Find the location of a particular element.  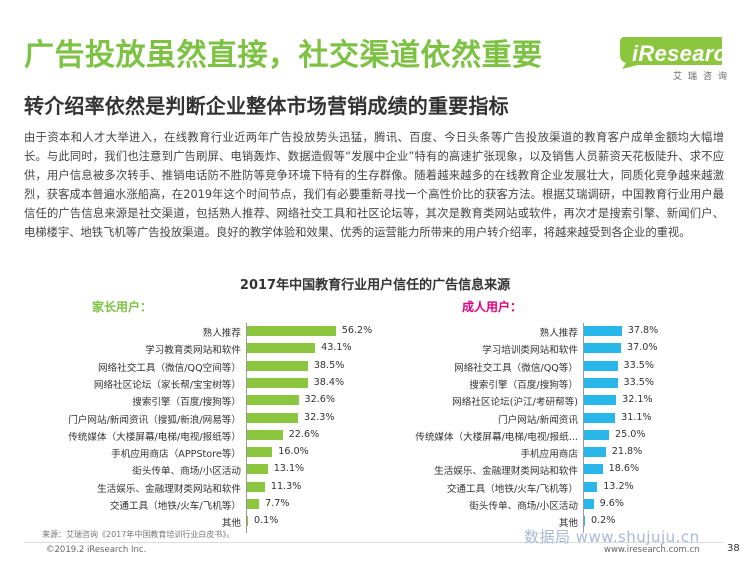

adult-category-label: 街头传单、商场/小区活动 is located at coordinates (523, 506).